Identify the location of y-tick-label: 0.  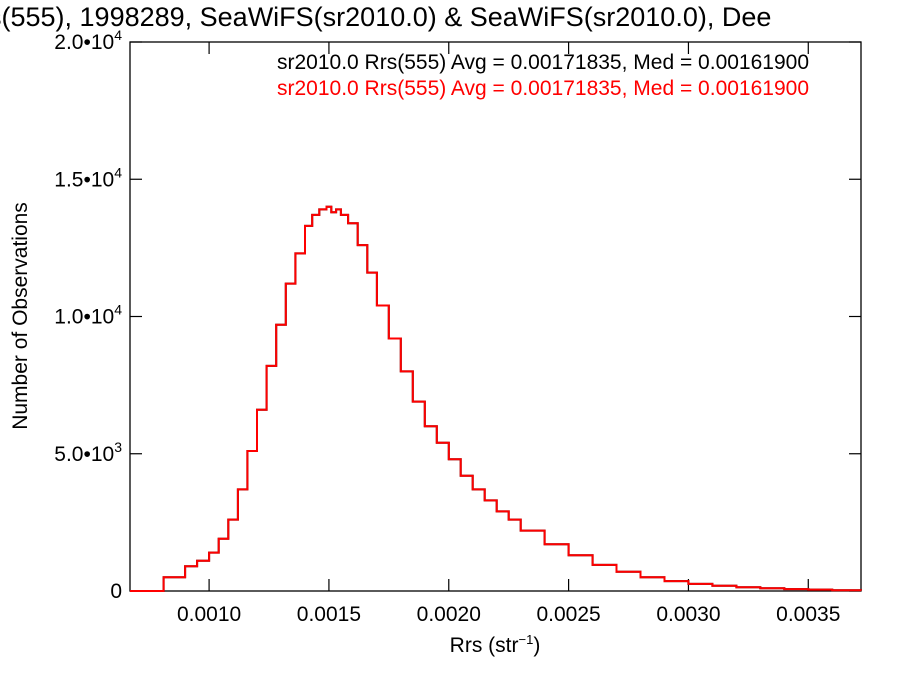
(116, 591).